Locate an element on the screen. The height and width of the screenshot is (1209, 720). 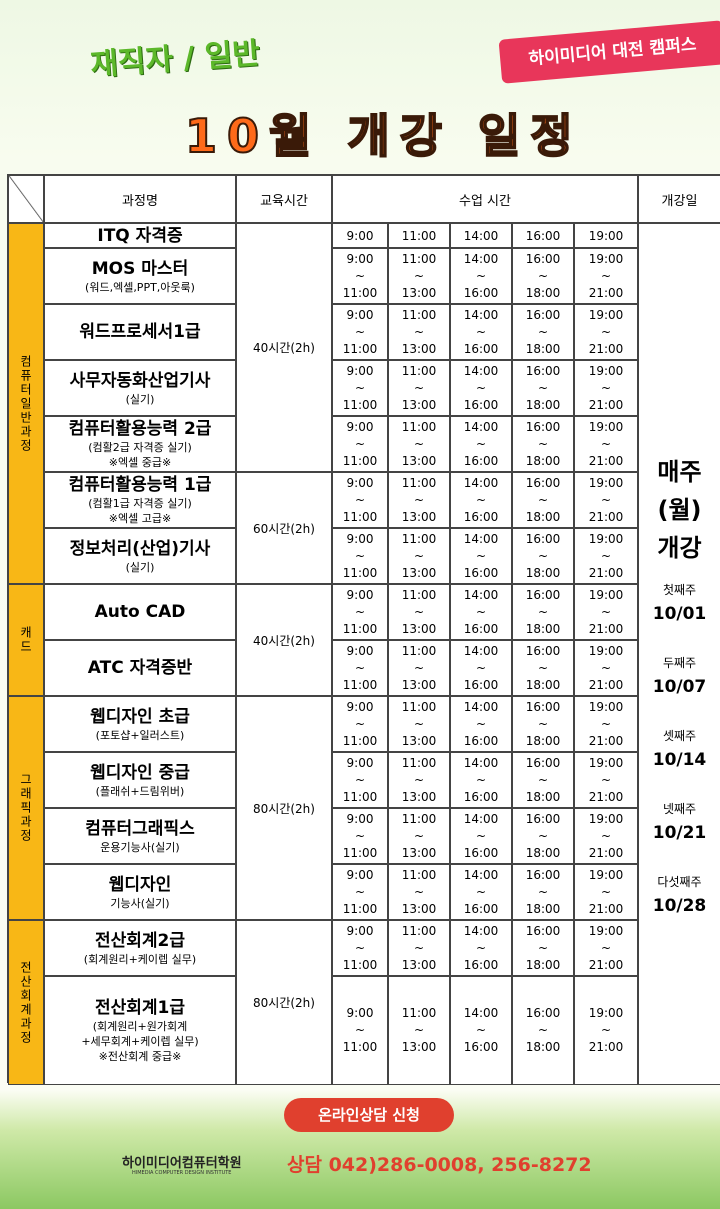
course-cell: 웹디자인 기능사(실기) is located at coordinates (140, 892).